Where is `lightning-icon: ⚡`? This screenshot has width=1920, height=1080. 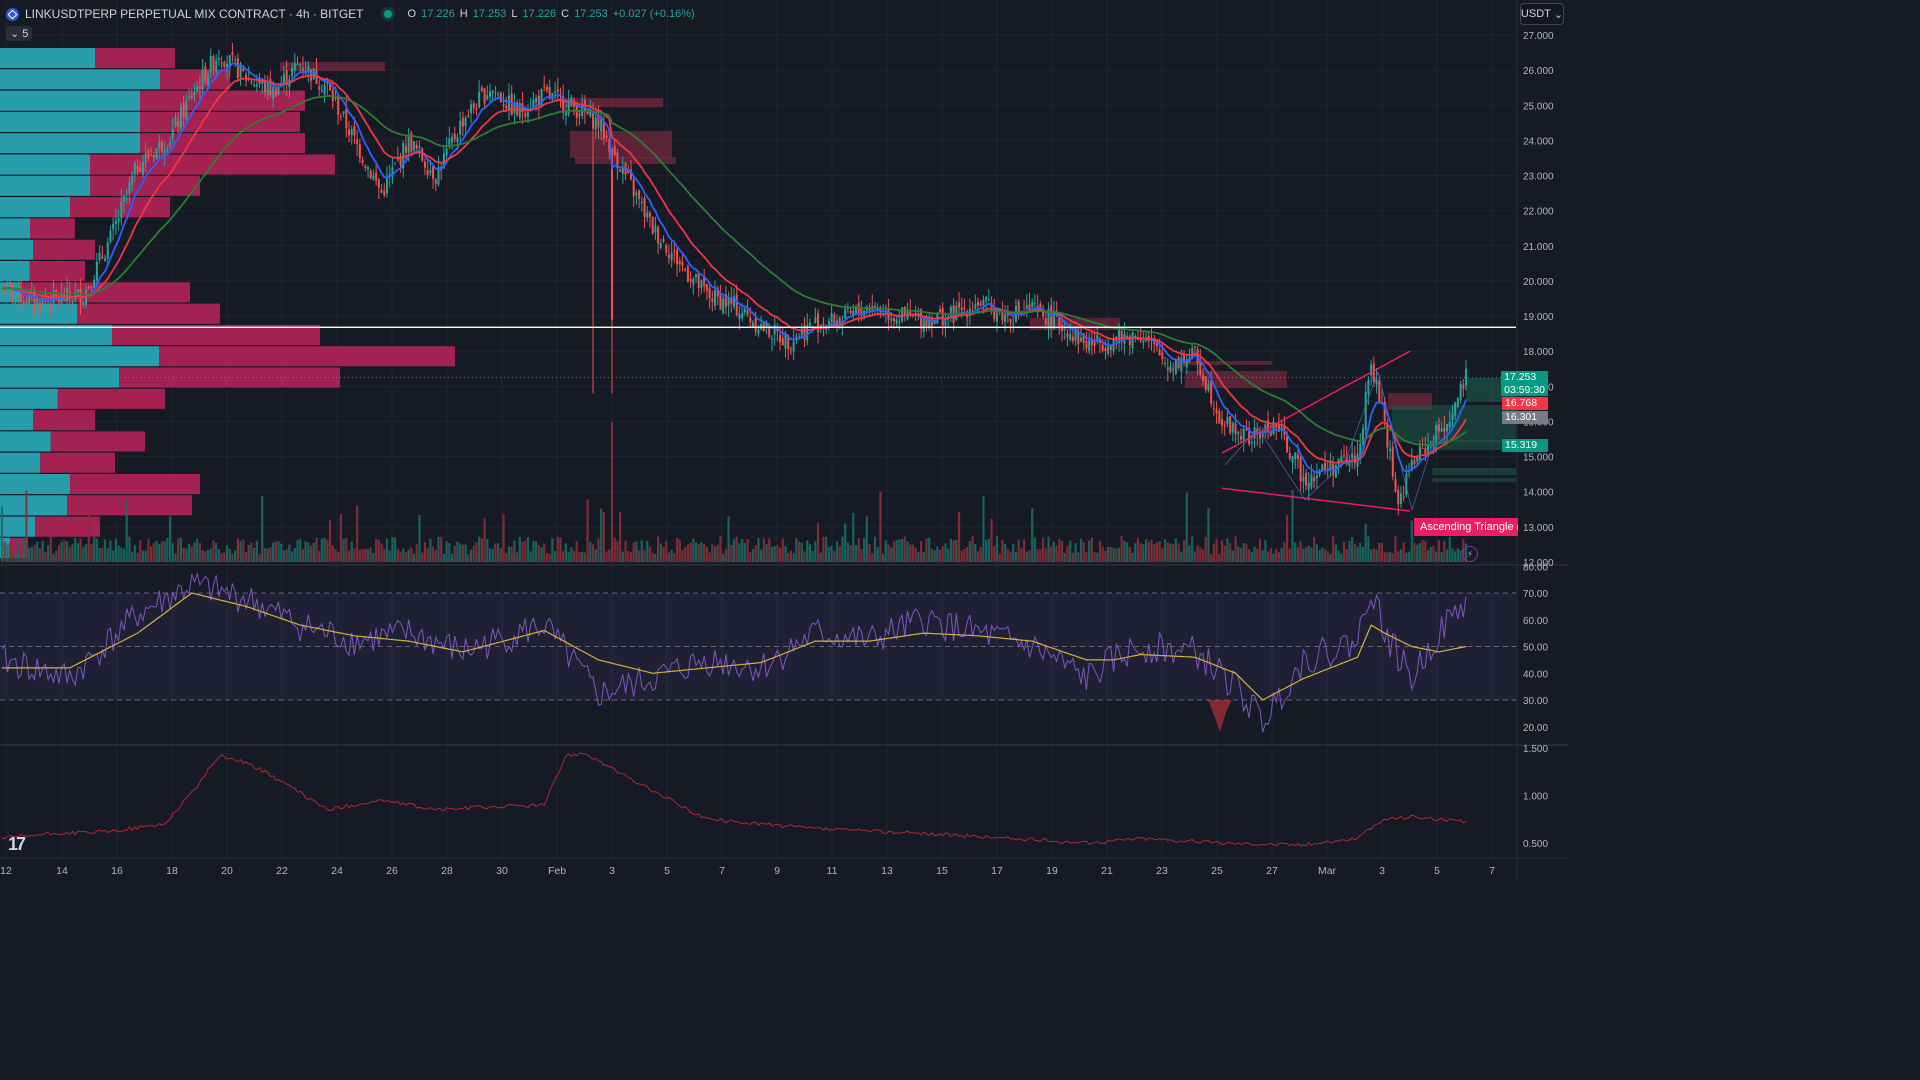 lightning-icon: ⚡ is located at coordinates (1470, 554).